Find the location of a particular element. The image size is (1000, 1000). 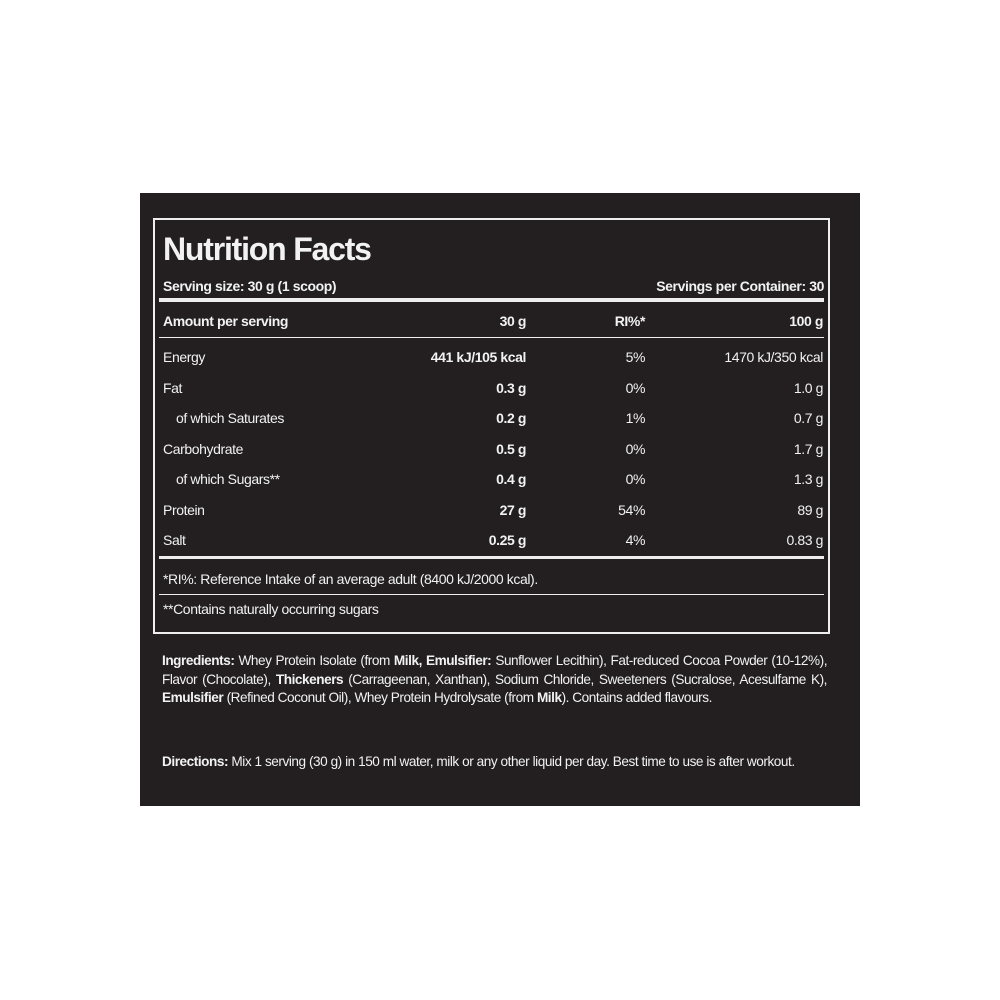

cell: 1.7 g is located at coordinates (808, 448).